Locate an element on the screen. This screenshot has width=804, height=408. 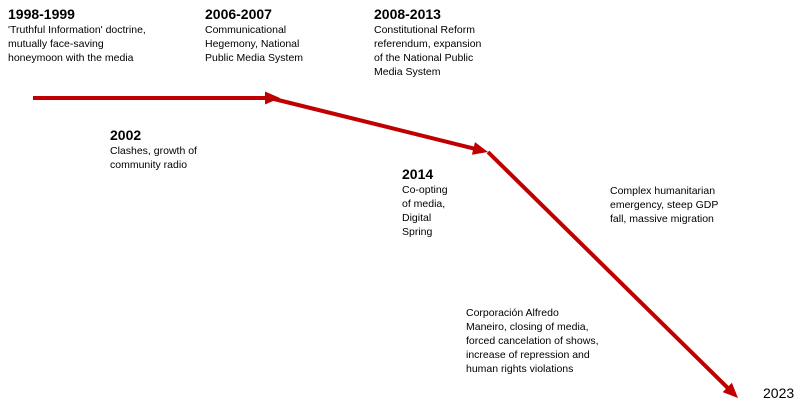
event-line: Digital is located at coordinates (417, 218).